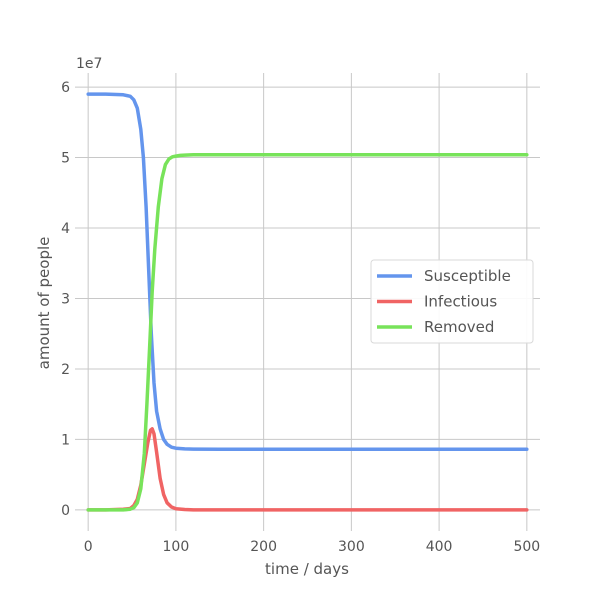 This screenshot has width=600, height=600. What do you see at coordinates (65, 299) in the screenshot?
I see `y-tick-label: 3` at bounding box center [65, 299].